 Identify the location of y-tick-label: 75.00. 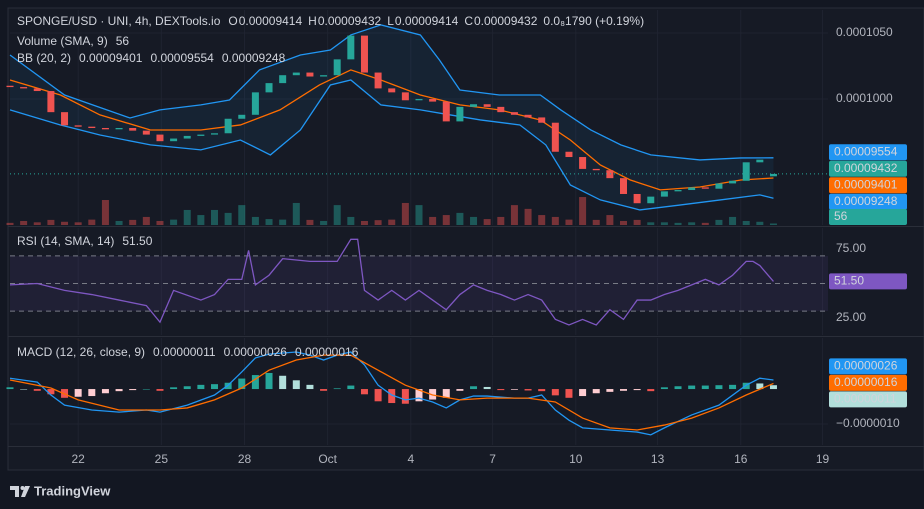
(851, 248).